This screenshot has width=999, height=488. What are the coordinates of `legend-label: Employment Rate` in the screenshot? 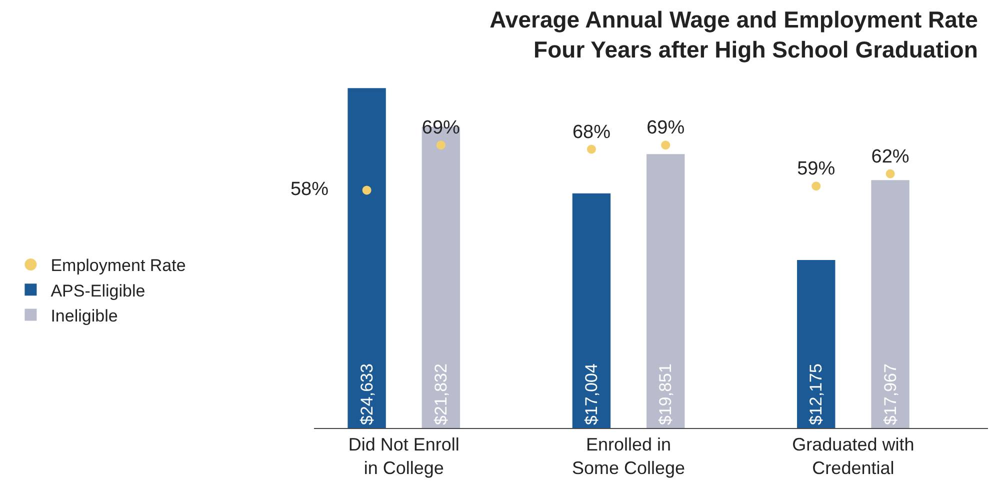 It's located at (118, 266).